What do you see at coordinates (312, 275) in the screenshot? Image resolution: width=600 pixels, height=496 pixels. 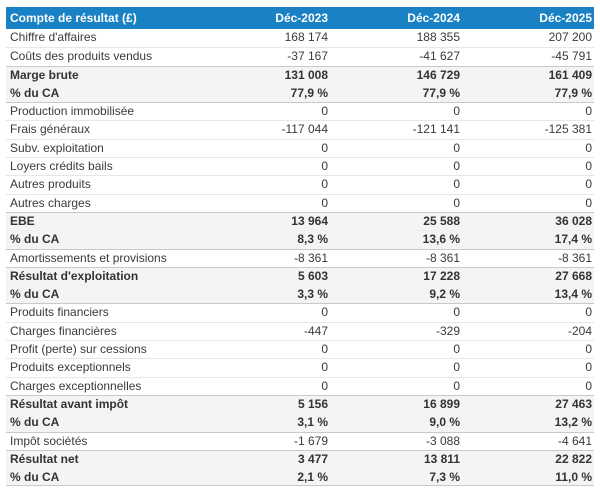 I see `value-dec-2023: 5 603` at bounding box center [312, 275].